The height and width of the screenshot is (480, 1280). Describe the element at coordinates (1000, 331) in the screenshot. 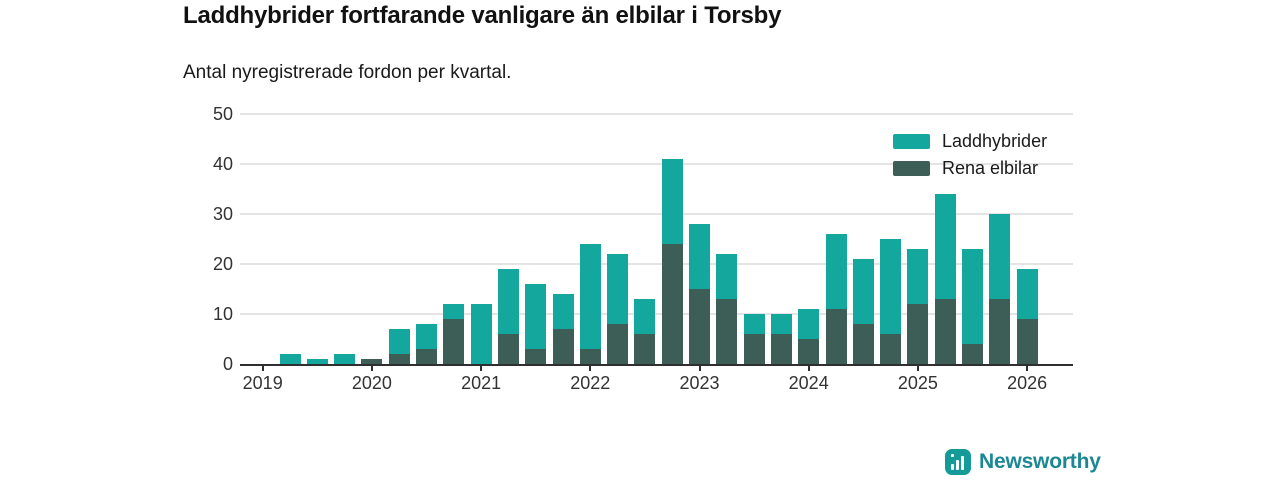

I see `bar-rena-elbilar-2025-Q4` at that location.